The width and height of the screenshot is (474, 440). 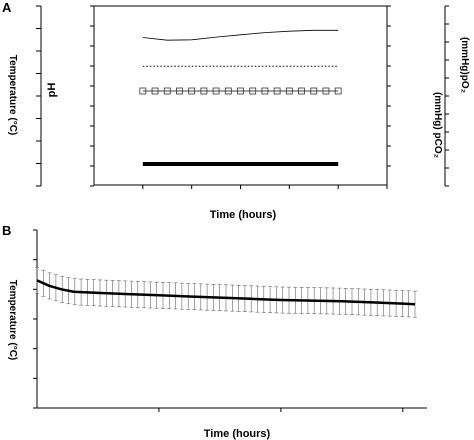 I want to click on panel-b-series, so click(x=226, y=292).